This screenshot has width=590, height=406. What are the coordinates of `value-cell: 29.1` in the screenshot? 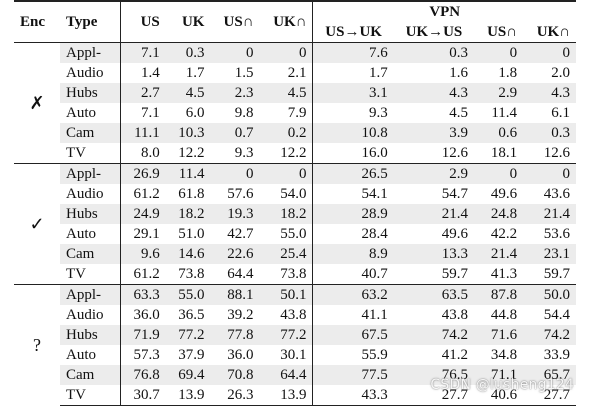 It's located at (146, 234).